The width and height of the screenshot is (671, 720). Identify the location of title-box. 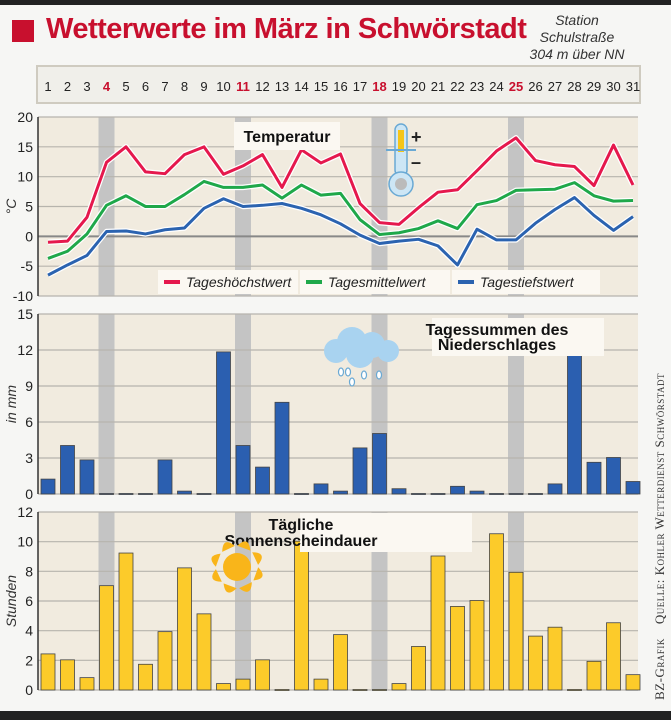
(386, 532).